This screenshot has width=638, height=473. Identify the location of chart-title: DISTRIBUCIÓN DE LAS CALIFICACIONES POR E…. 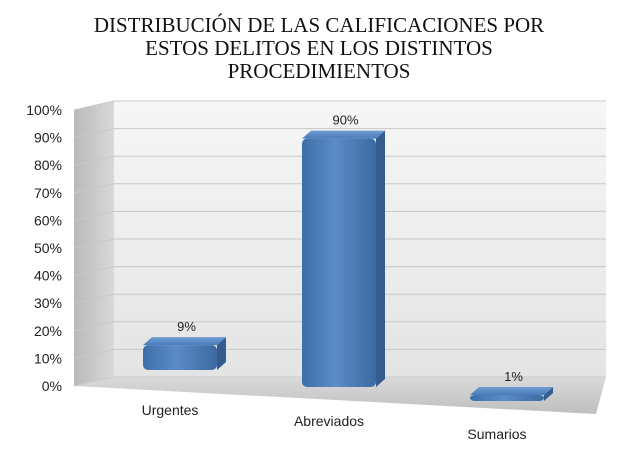
(319, 48).